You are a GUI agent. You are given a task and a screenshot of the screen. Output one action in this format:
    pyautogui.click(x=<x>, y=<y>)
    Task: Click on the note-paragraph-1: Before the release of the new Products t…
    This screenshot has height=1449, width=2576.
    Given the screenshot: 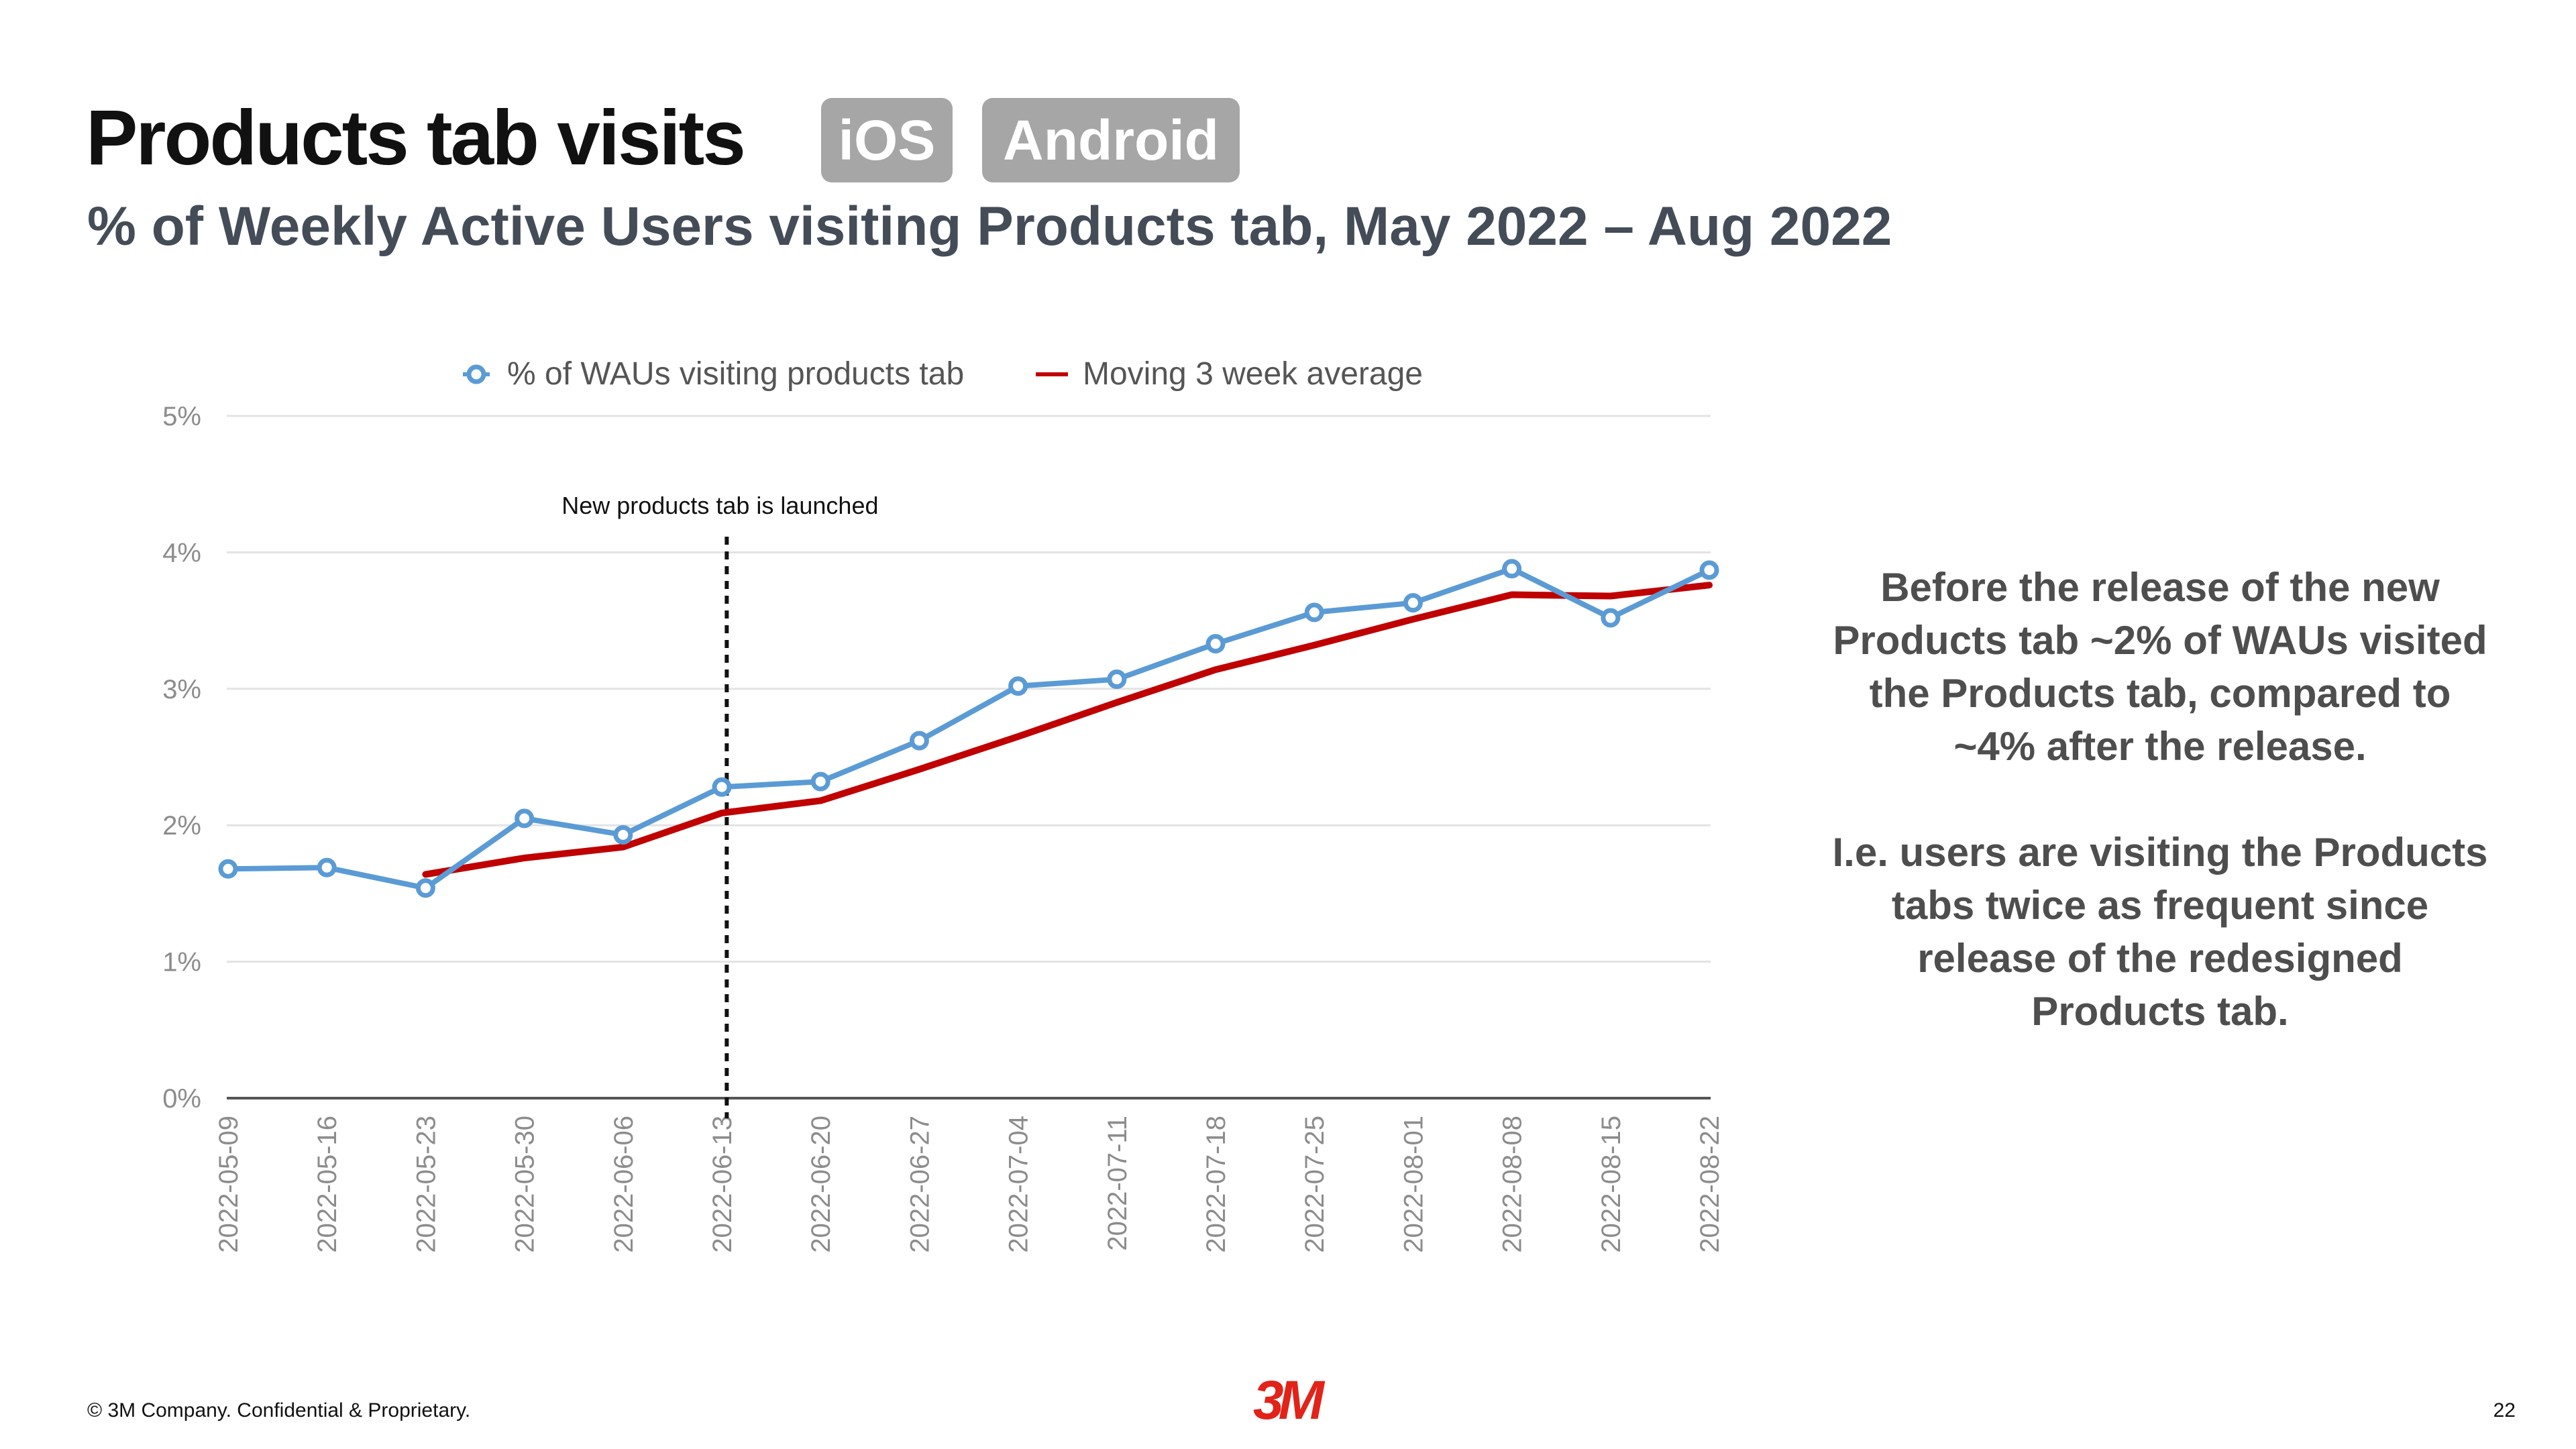 What is the action you would take?
    pyautogui.click(x=2160, y=667)
    